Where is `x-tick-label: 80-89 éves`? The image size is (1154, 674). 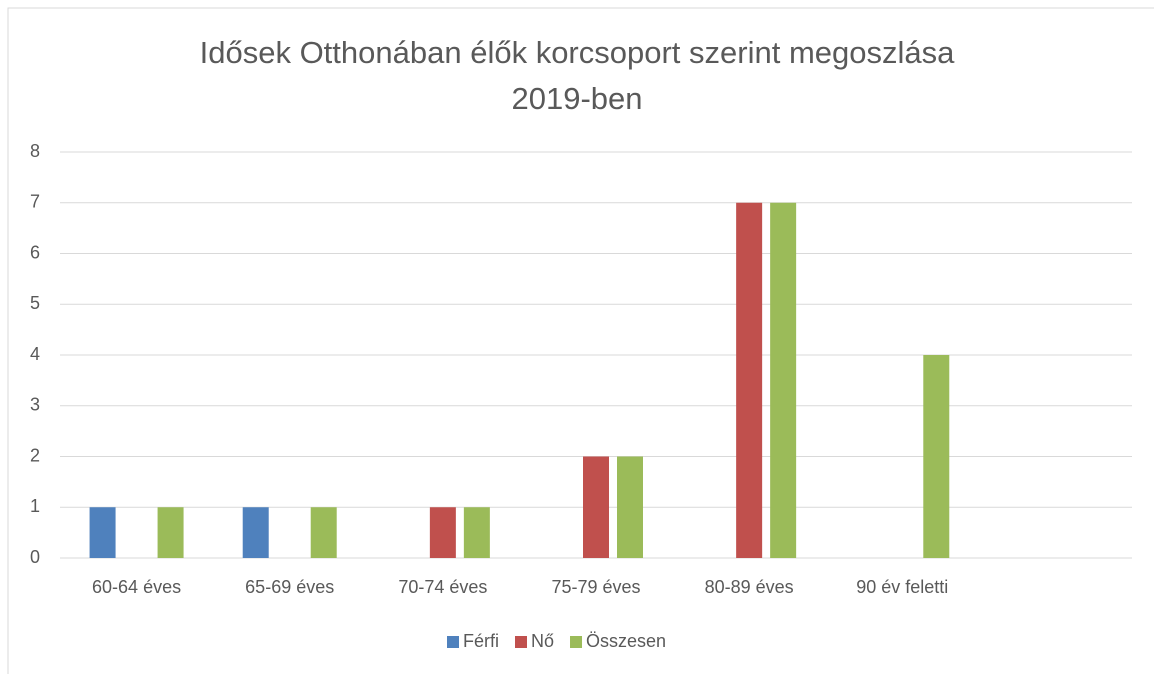
x-tick-label: 80-89 éves is located at coordinates (749, 587).